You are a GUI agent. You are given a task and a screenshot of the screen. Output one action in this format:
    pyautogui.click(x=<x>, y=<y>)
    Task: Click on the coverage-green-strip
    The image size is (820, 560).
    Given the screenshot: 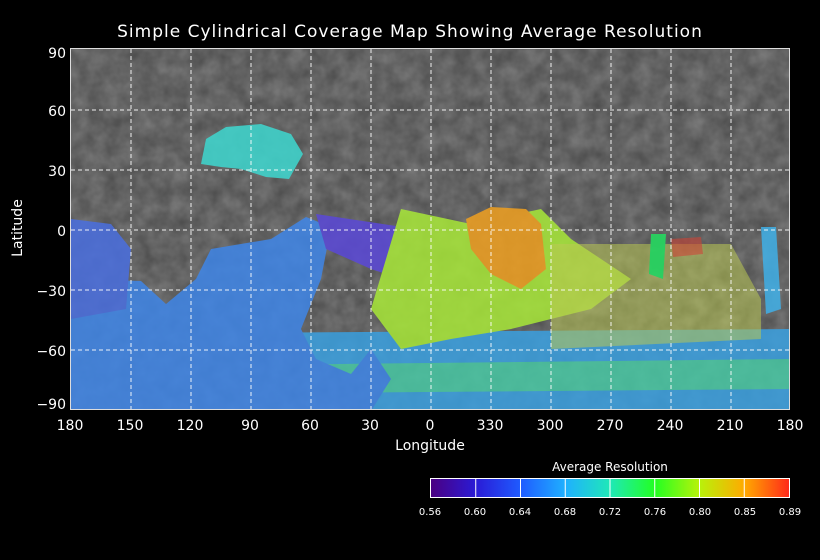 What is the action you would take?
    pyautogui.click(x=657, y=256)
    